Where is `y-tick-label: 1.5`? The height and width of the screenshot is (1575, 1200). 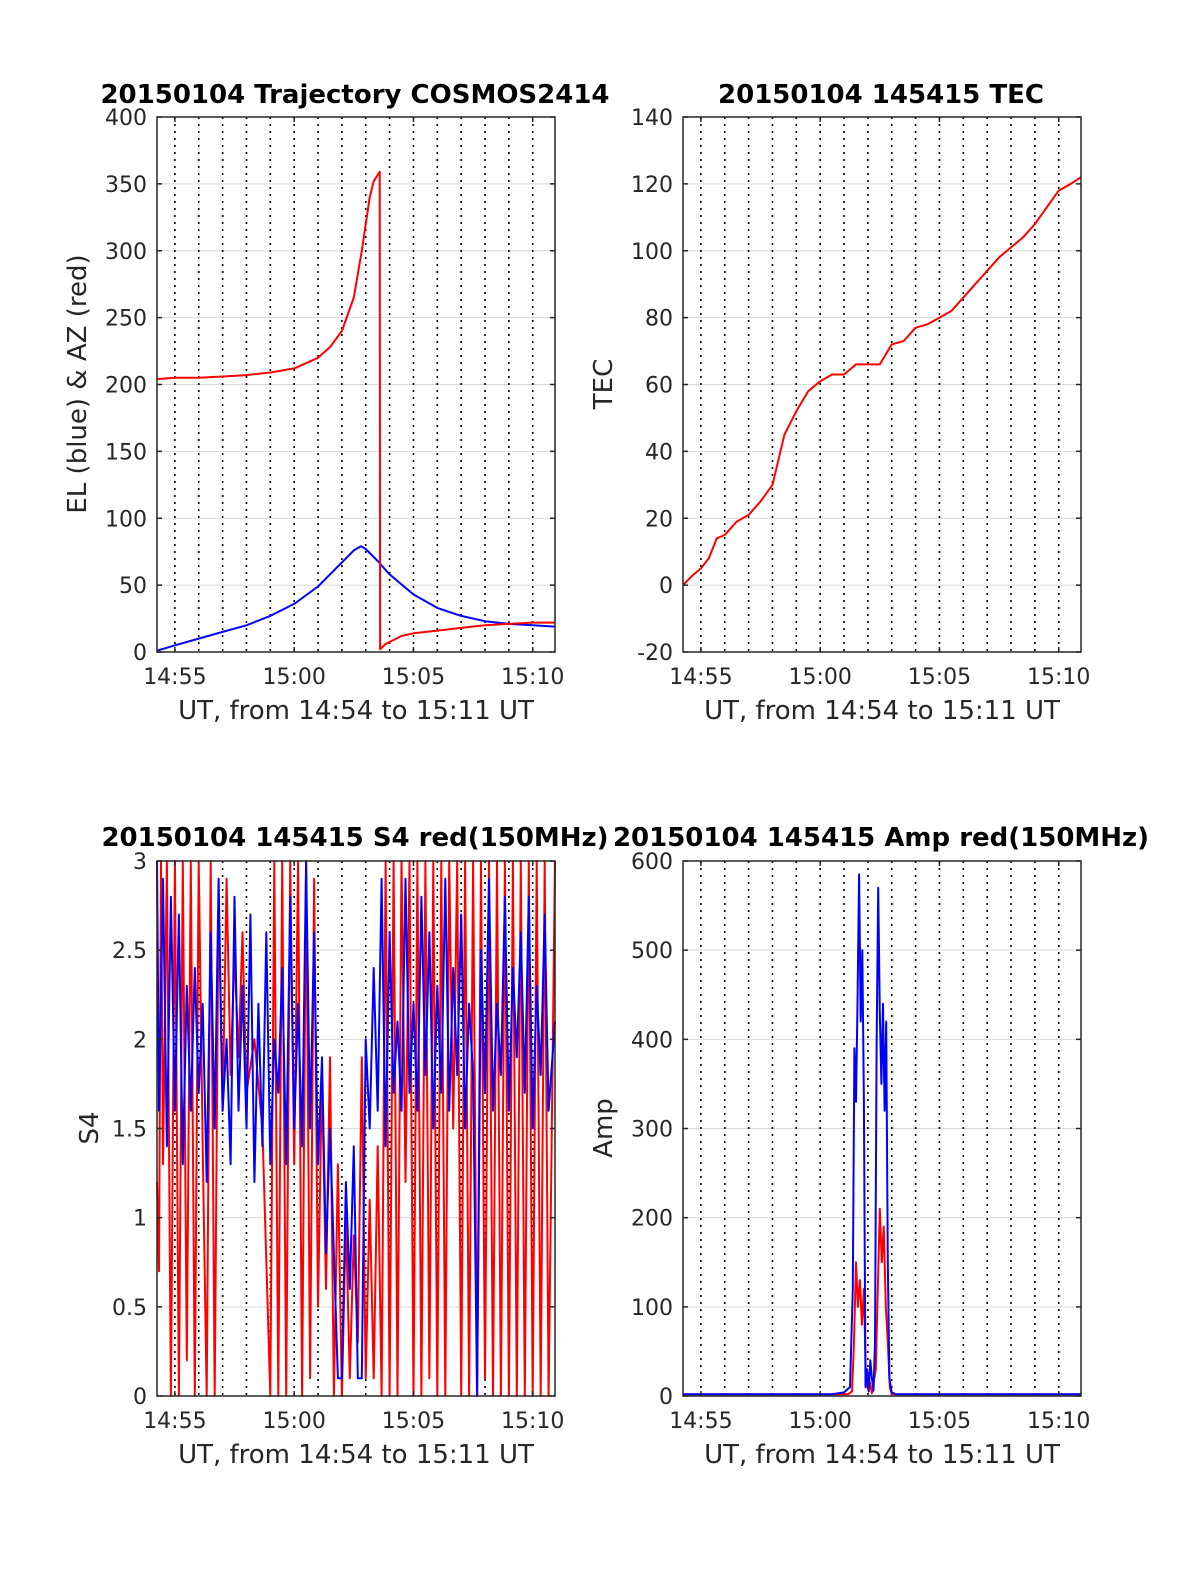 y-tick-label: 1.5 is located at coordinates (129, 1130).